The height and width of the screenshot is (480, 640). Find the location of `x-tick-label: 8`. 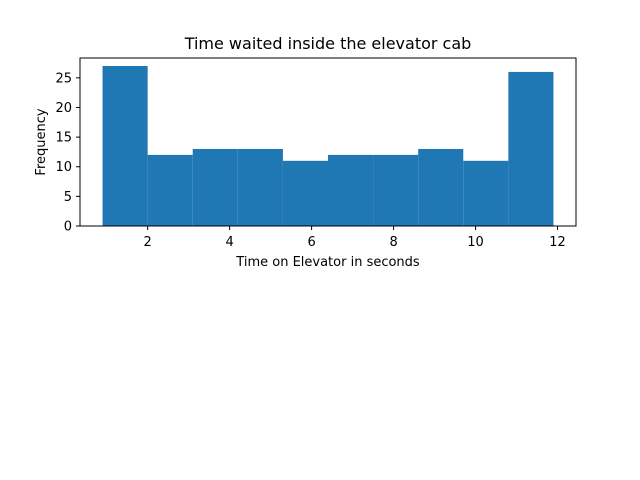

x-tick-label: 8 is located at coordinates (393, 242).